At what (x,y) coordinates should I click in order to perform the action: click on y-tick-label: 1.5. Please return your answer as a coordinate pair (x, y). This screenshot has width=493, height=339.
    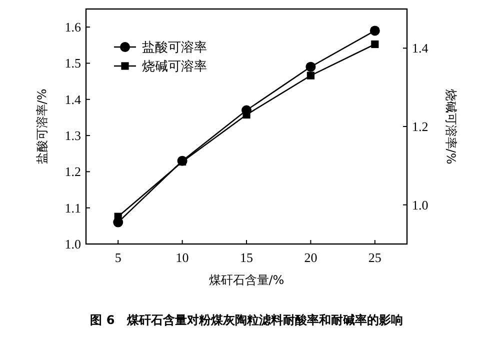
    Looking at the image, I should click on (72, 63).